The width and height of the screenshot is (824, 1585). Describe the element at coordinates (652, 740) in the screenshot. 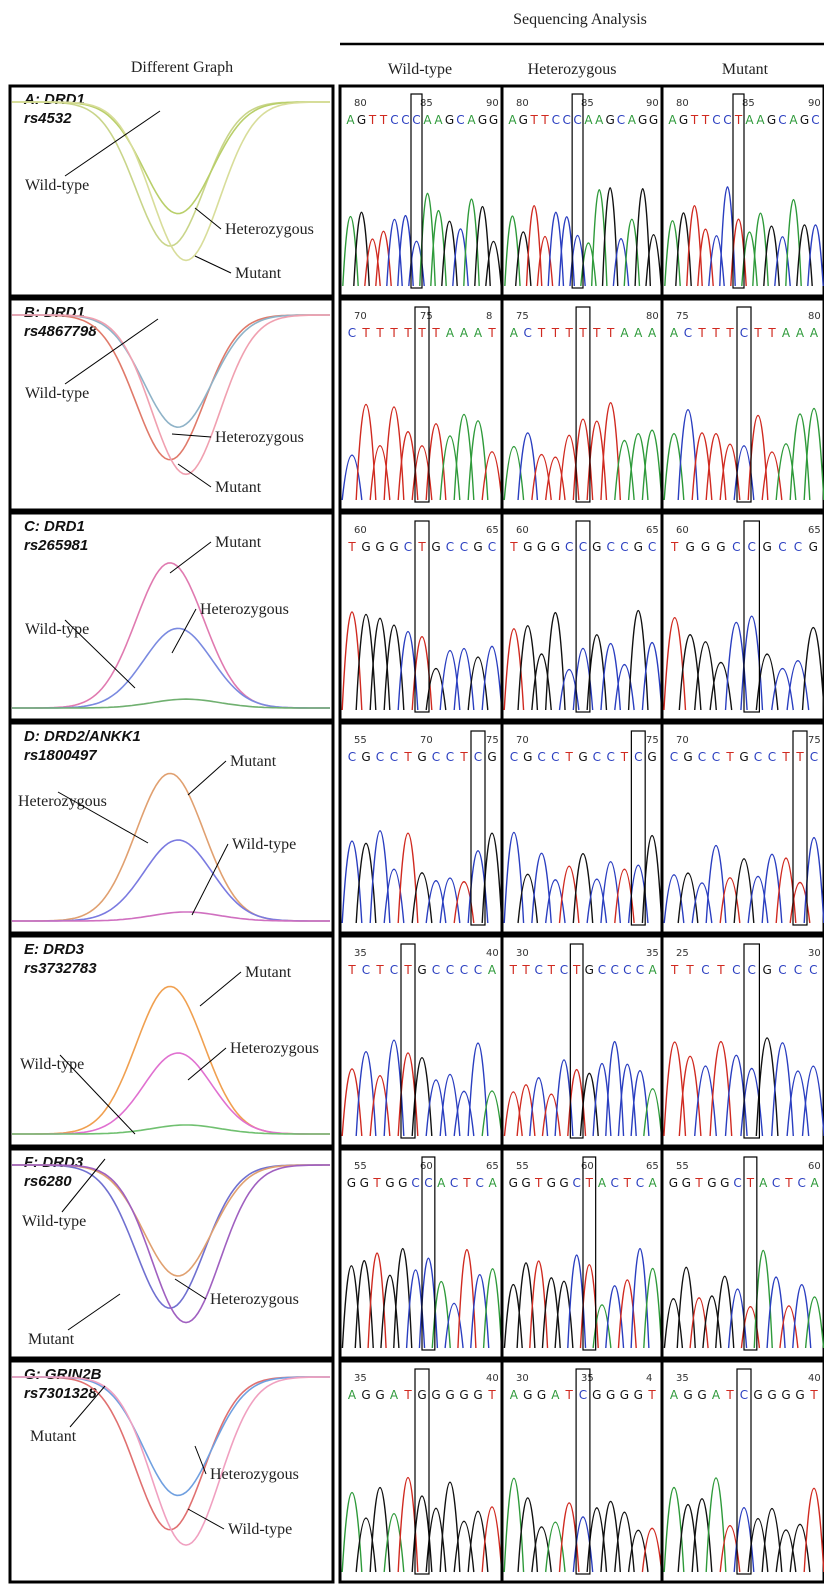

I see `position-number: 75` at that location.